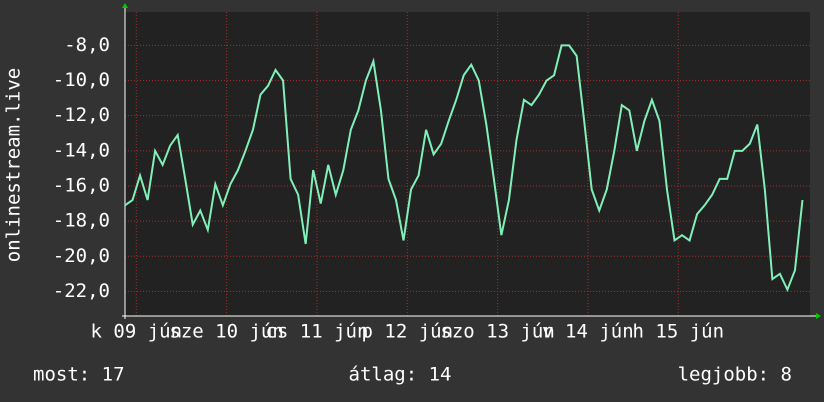 The height and width of the screenshot is (402, 824). Describe the element at coordinates (79, 375) in the screenshot. I see `footer-text: most: 17` at that location.